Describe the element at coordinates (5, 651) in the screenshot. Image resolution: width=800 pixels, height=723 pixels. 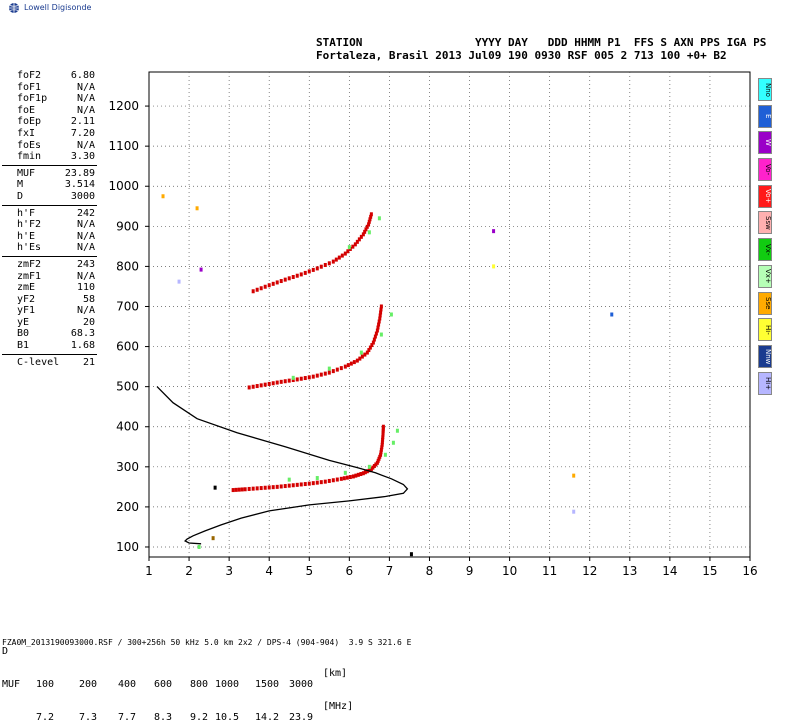
I see `distance-label: D` at that location.